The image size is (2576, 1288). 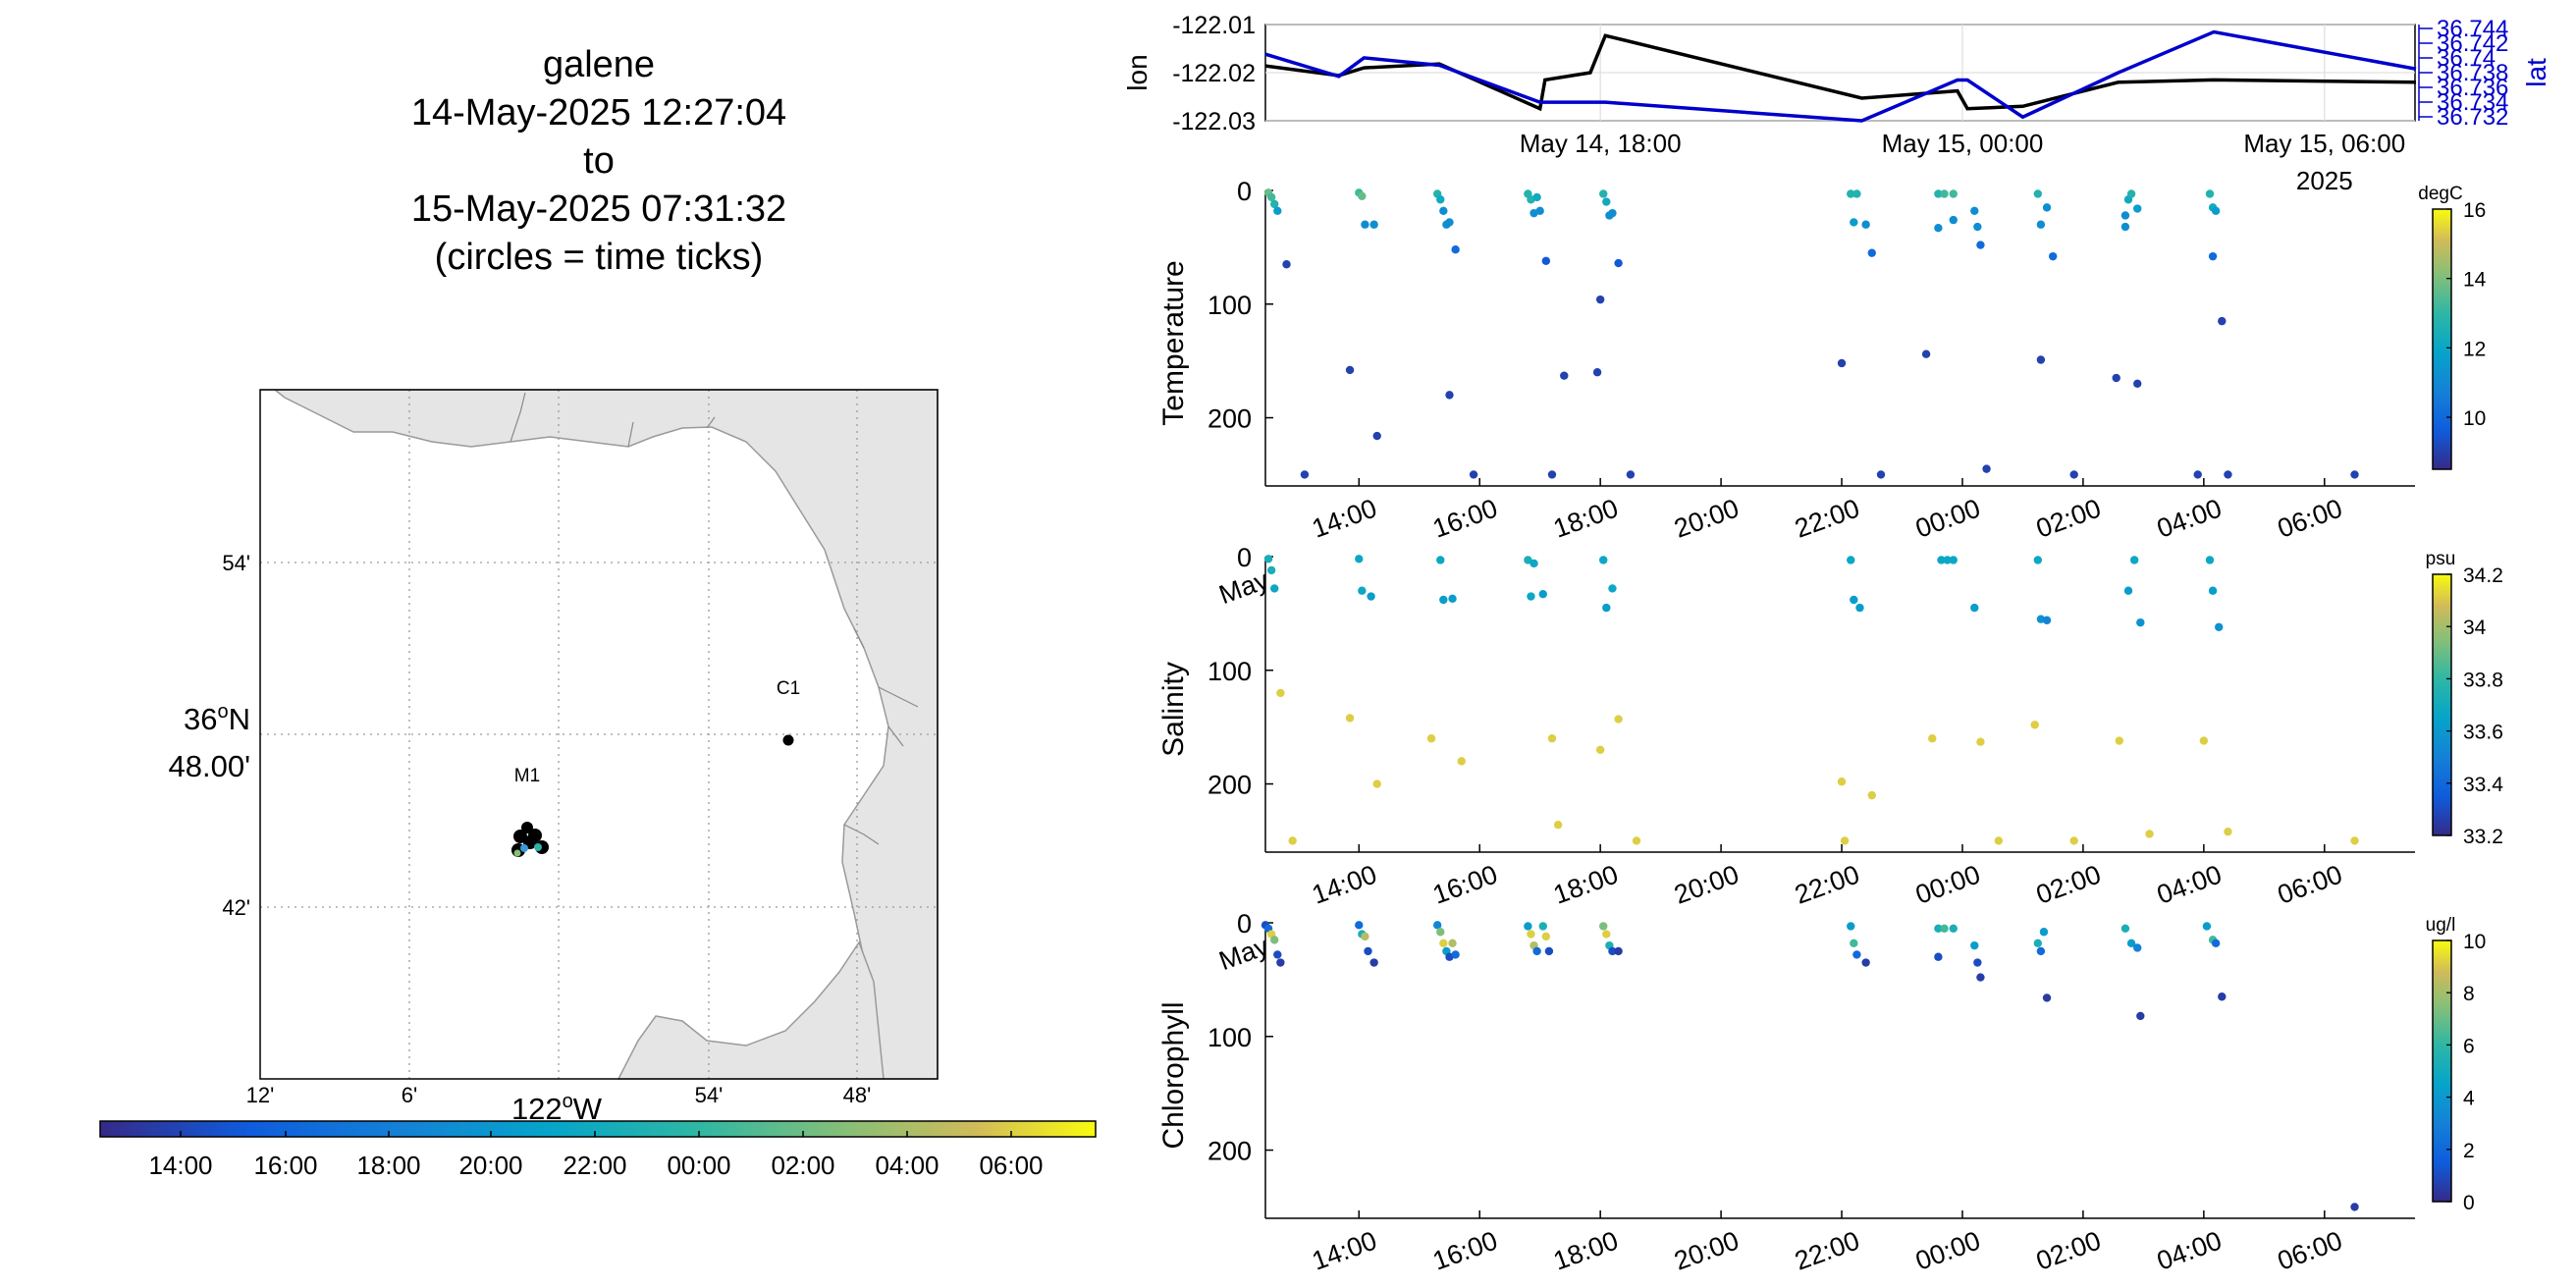 I want to click on y-tick-label: 200, so click(x=1230, y=785).